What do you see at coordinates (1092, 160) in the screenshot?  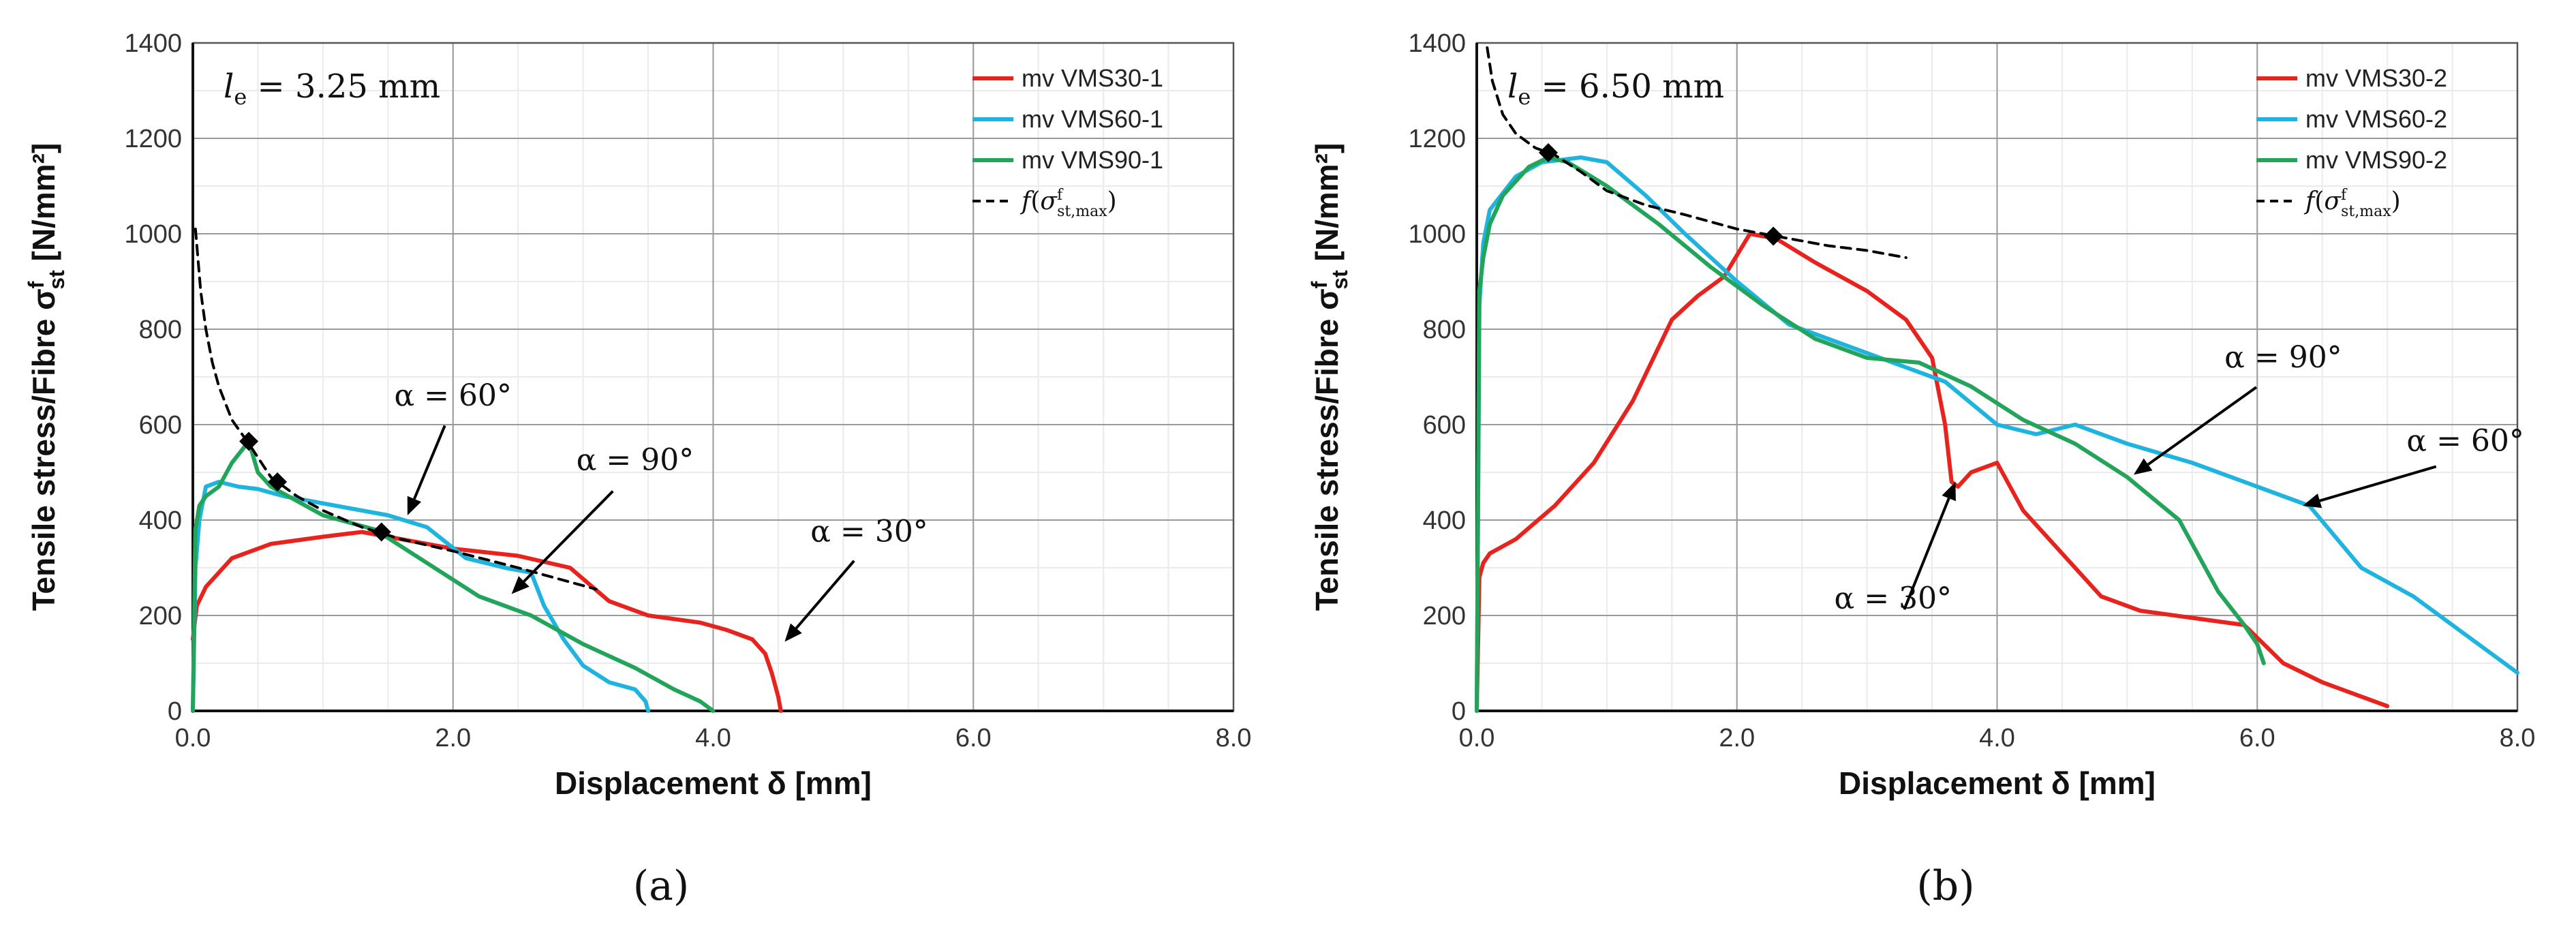 I see `legend-label: mv VMS90-1` at bounding box center [1092, 160].